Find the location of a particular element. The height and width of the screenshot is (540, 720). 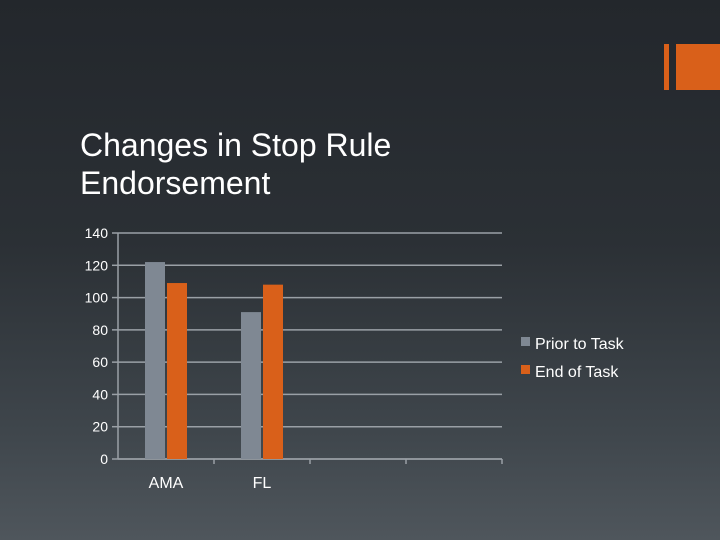

bar-prior-to-task-fl is located at coordinates (251, 385).